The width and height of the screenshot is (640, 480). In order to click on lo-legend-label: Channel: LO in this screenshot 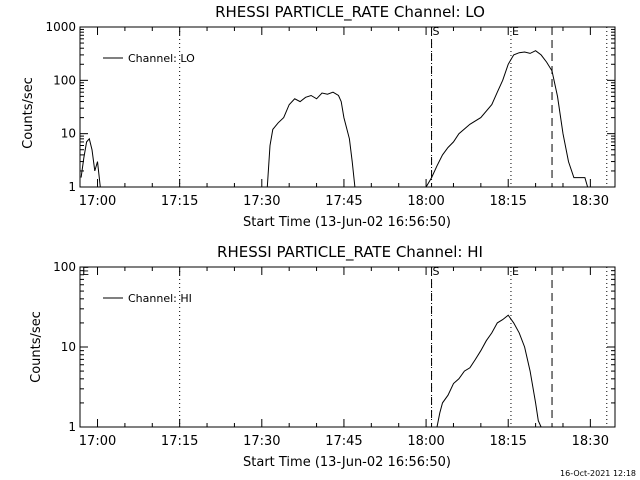, I will do `click(161, 58)`.